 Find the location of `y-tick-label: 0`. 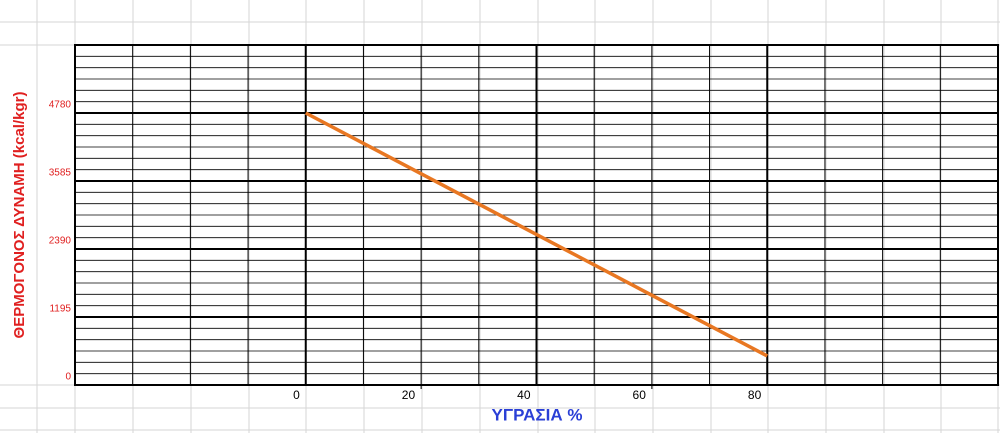

y-tick-label: 0 is located at coordinates (68, 377).